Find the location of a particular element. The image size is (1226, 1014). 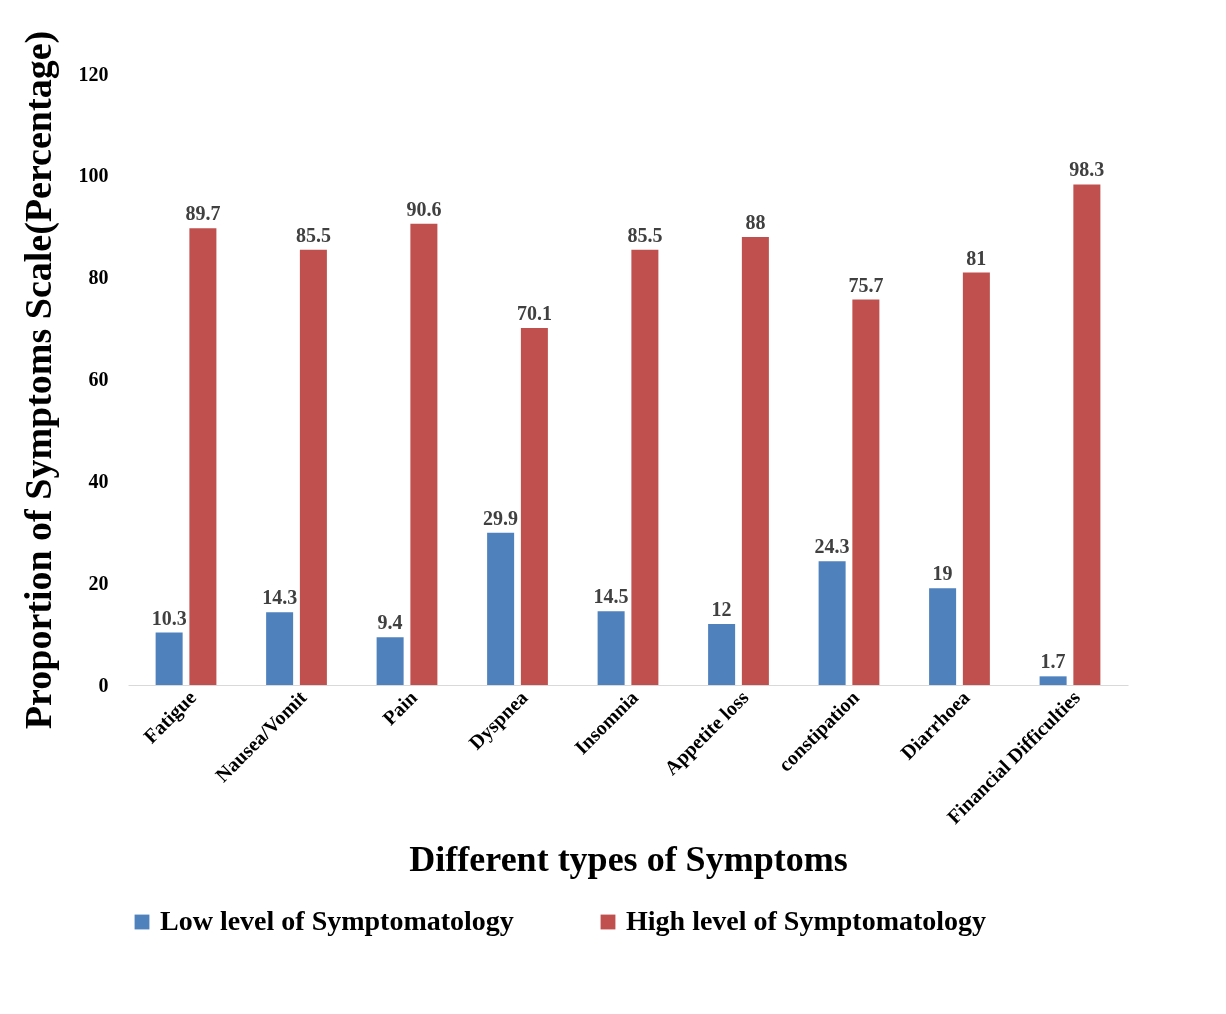

data-label: 19 is located at coordinates (942, 573).